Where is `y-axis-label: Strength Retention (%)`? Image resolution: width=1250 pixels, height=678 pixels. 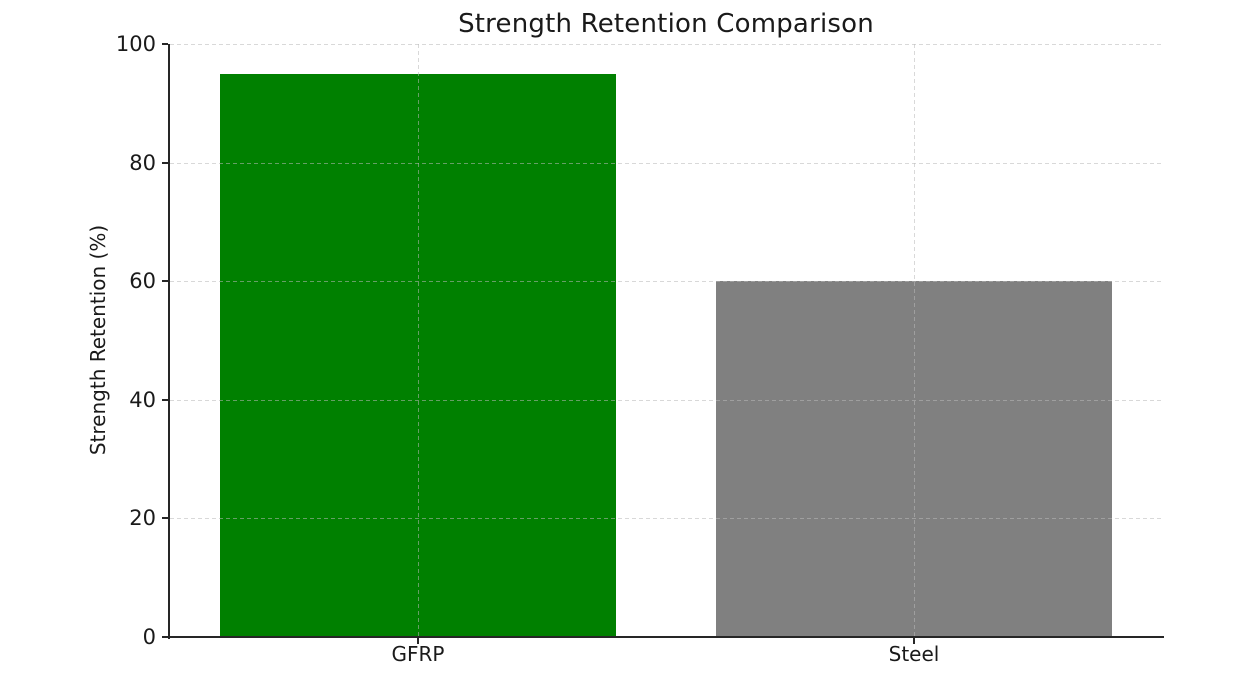
y-axis-label: Strength Retention (%) is located at coordinates (98, 340).